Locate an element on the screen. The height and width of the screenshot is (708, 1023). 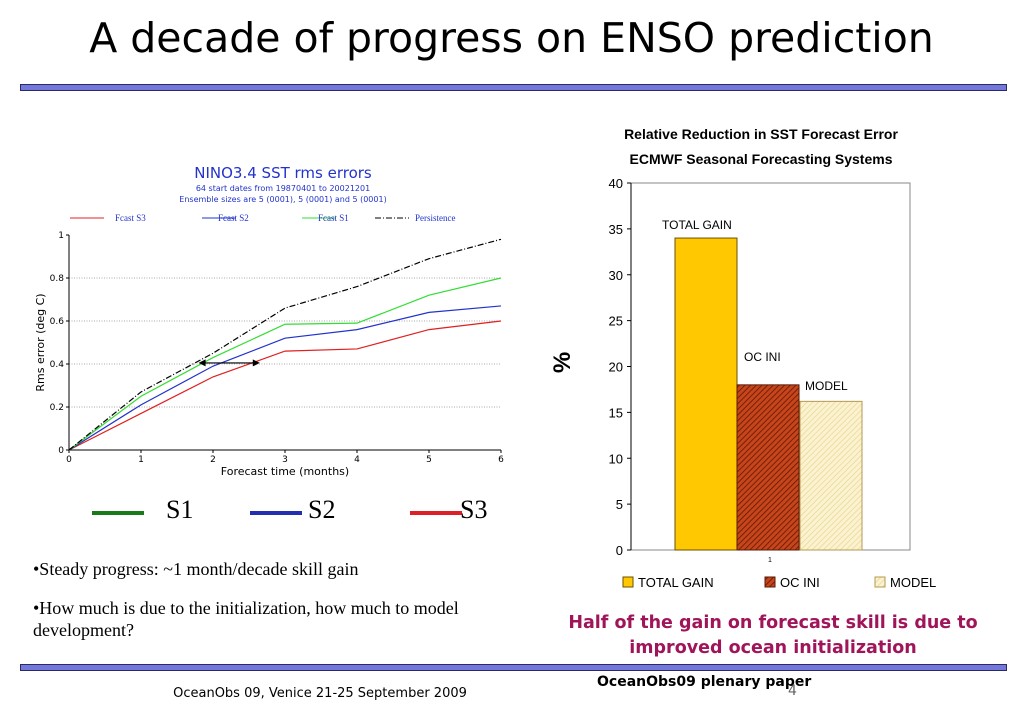
bar-label-3: MODEL is located at coordinates (826, 386).